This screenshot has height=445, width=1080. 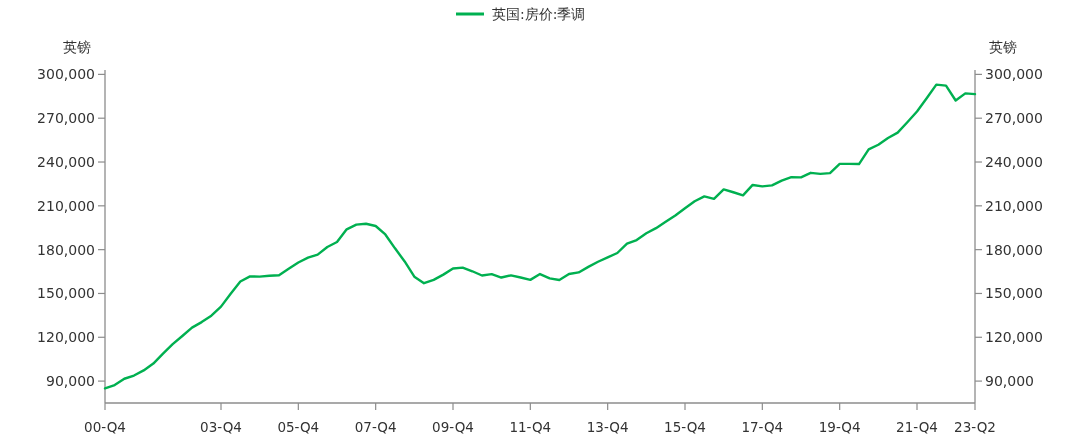 What do you see at coordinates (1003, 47) in the screenshot?
I see `y2-axis-title: 英镑` at bounding box center [1003, 47].